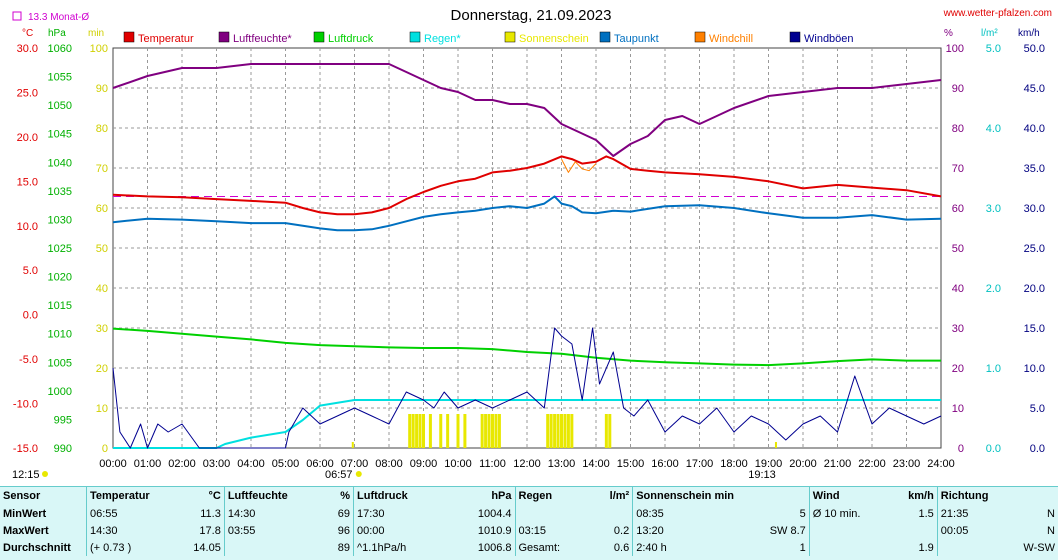 Image resolution: width=1058 pixels, height=560 pixels. What do you see at coordinates (343, 38) in the screenshot?
I see `legend-item: Luftdruck` at bounding box center [343, 38].